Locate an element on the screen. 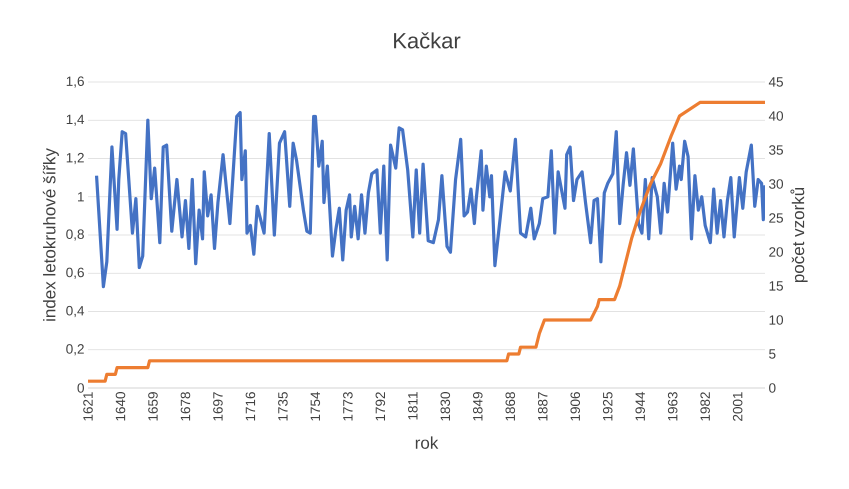 The height and width of the screenshot is (489, 849). y2-tick-label: 20 is located at coordinates (776, 252).